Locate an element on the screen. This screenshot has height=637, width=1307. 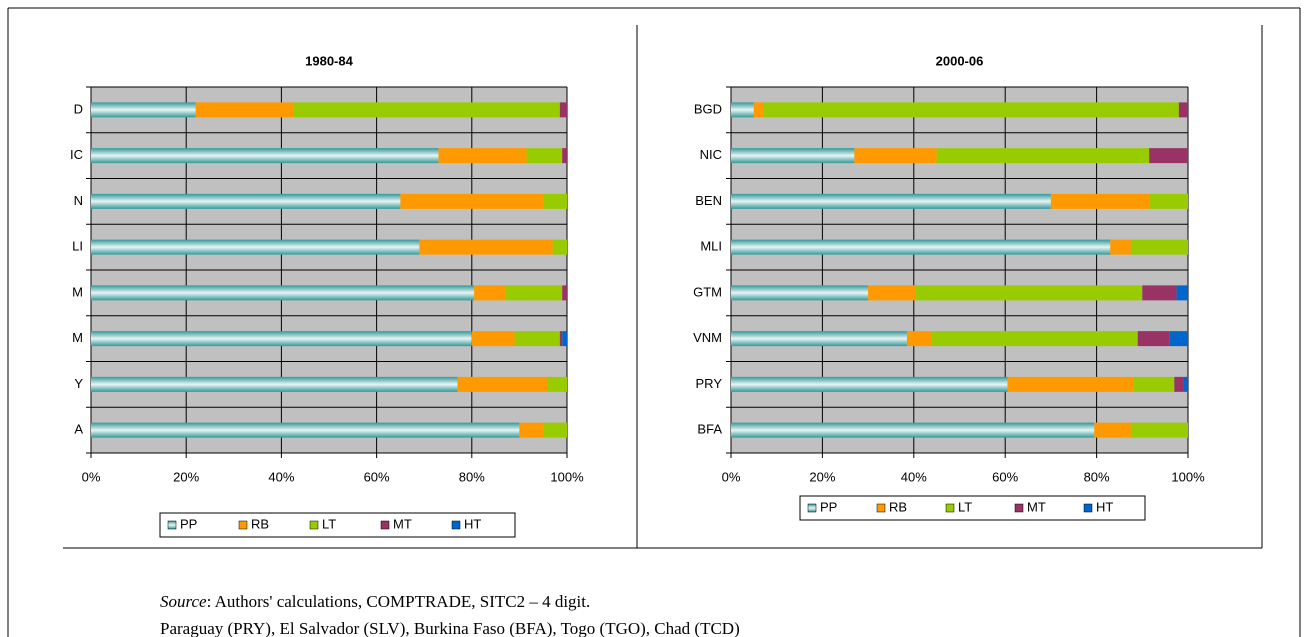
y-tick-label: NIC is located at coordinates (711, 154).